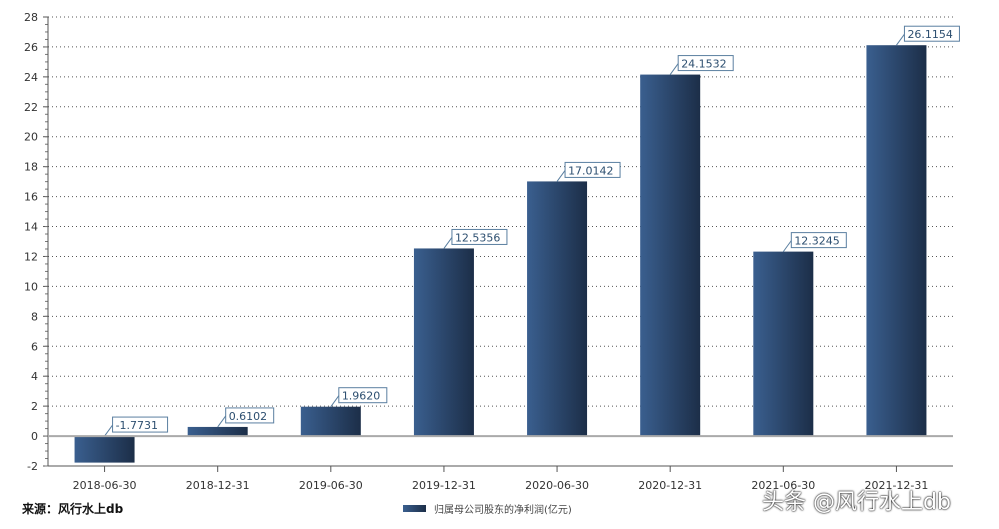  What do you see at coordinates (896, 485) in the screenshot?
I see `x-tick-label: 2021-12-31` at bounding box center [896, 485].